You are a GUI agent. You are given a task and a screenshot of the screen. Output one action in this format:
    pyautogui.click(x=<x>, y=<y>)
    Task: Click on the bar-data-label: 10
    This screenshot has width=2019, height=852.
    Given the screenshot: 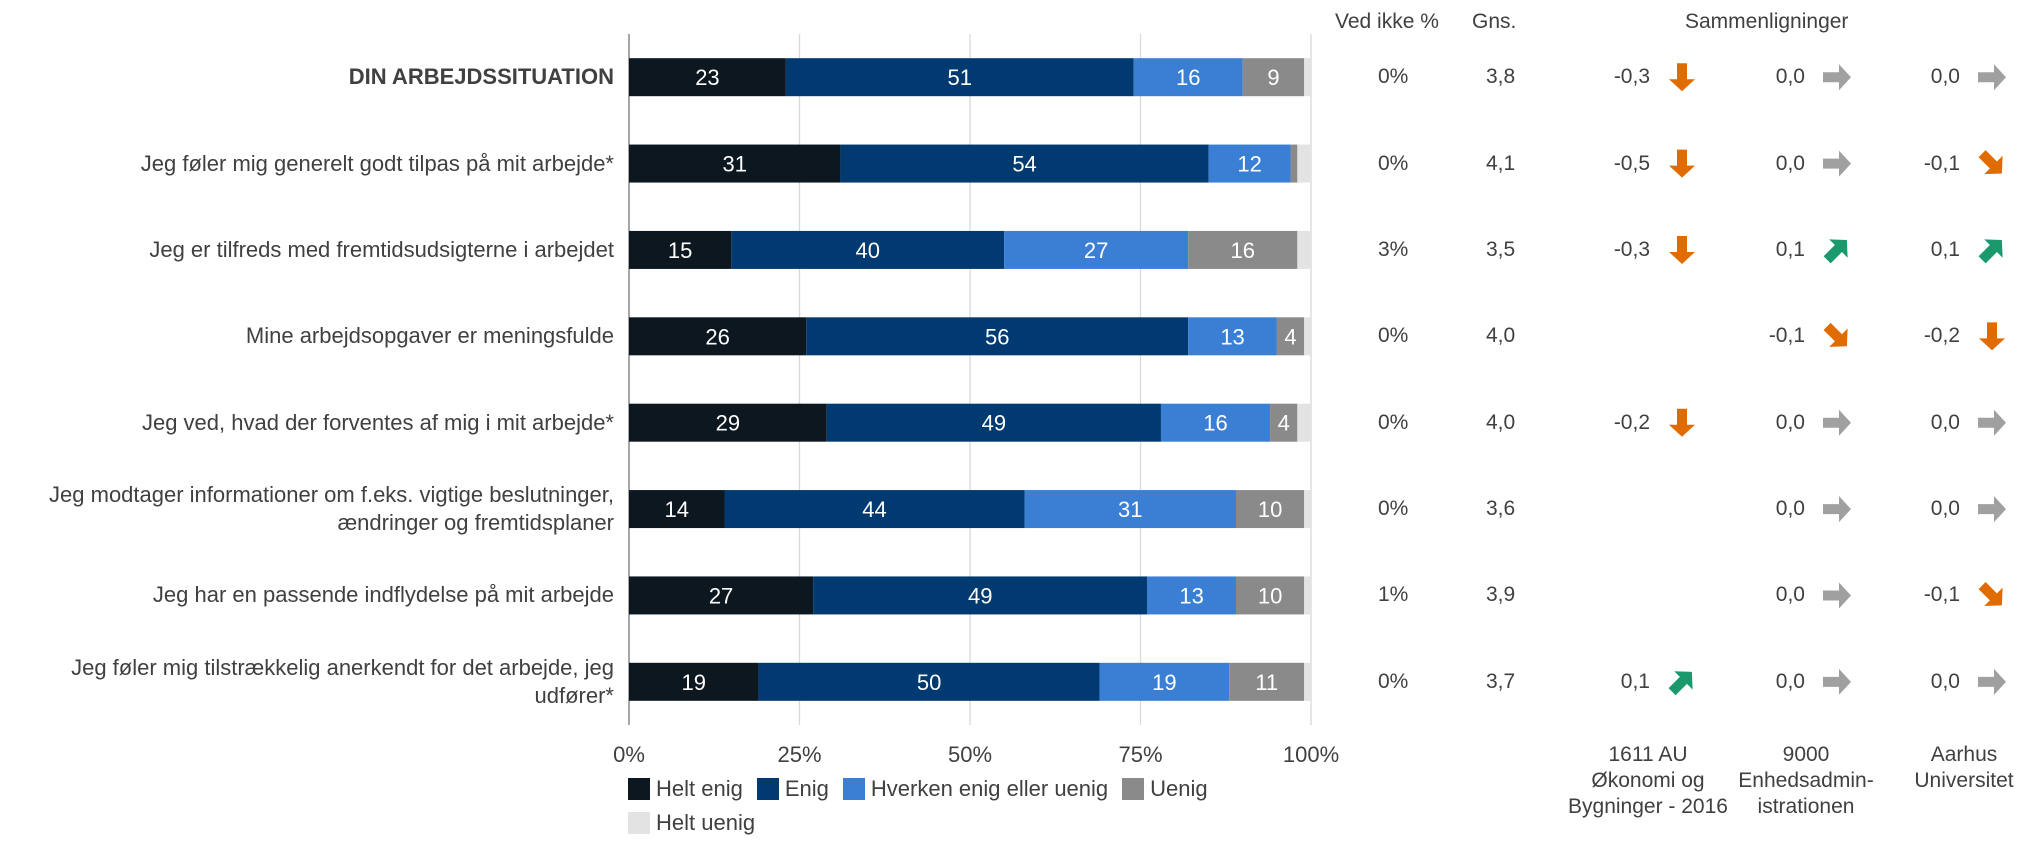 What is the action you would take?
    pyautogui.click(x=1270, y=595)
    